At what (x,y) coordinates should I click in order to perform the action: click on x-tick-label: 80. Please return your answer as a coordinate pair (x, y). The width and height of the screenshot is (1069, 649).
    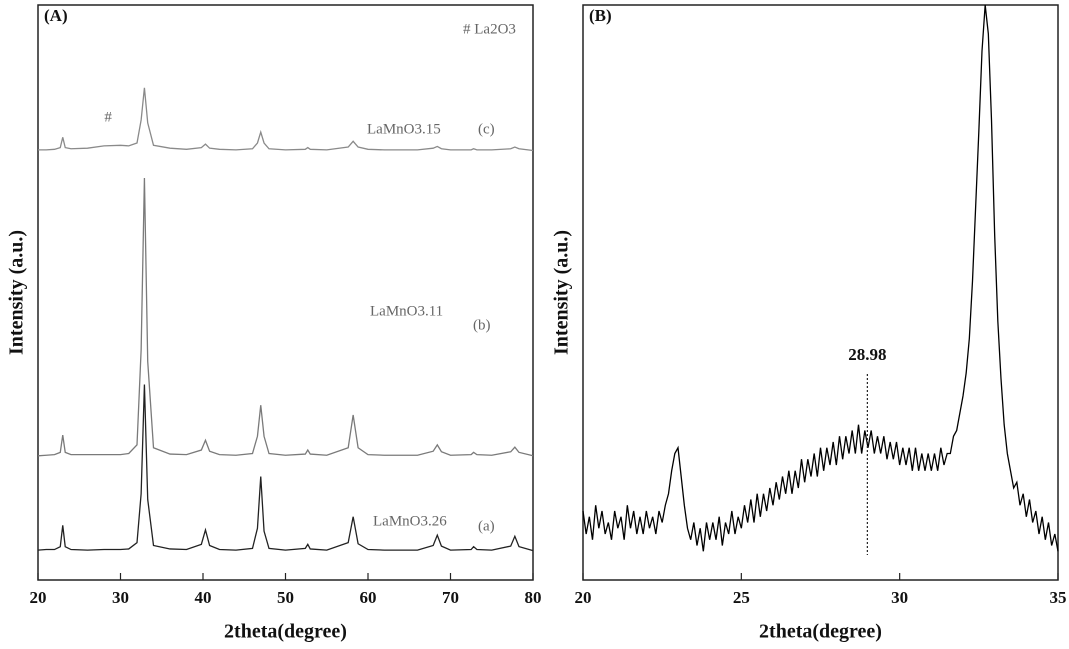
    Looking at the image, I should click on (533, 597).